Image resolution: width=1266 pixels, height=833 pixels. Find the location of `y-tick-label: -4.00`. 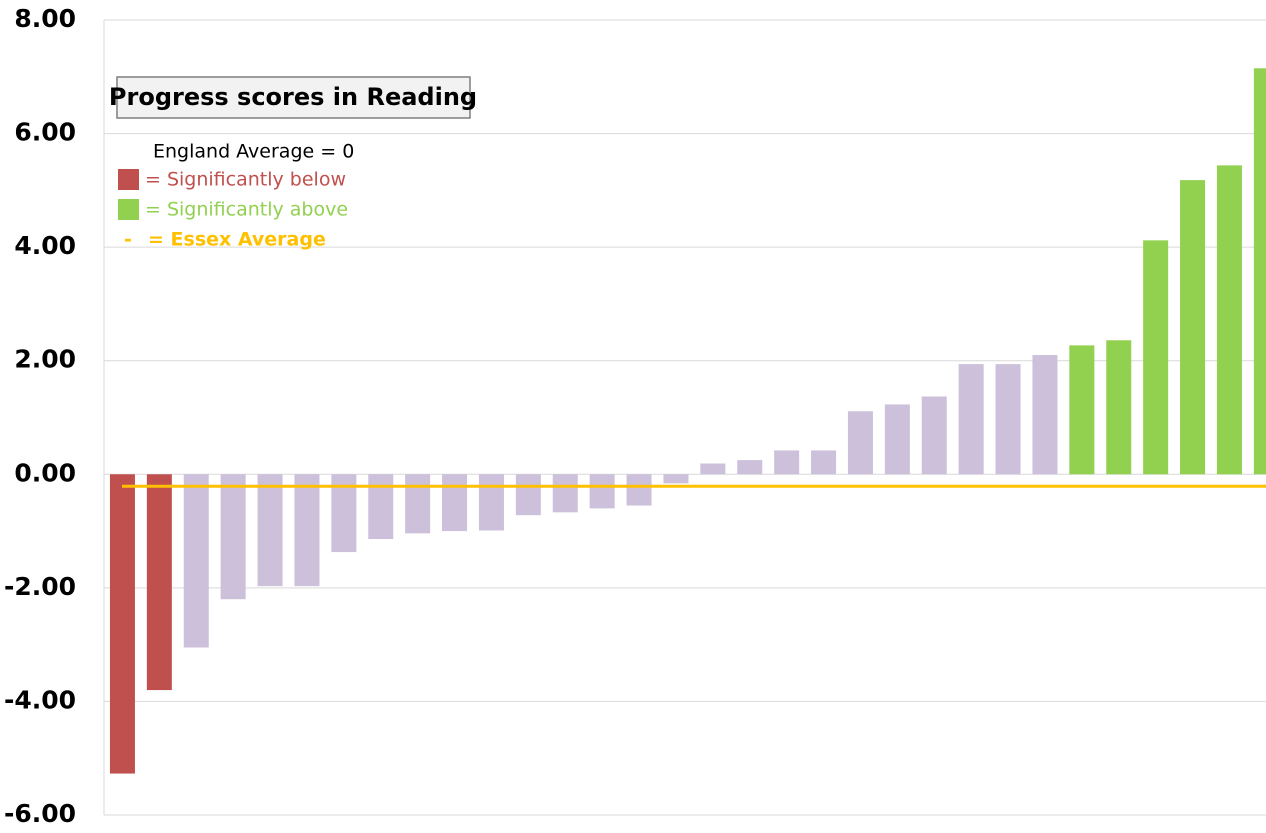

y-tick-label: -4.00 is located at coordinates (40, 699).